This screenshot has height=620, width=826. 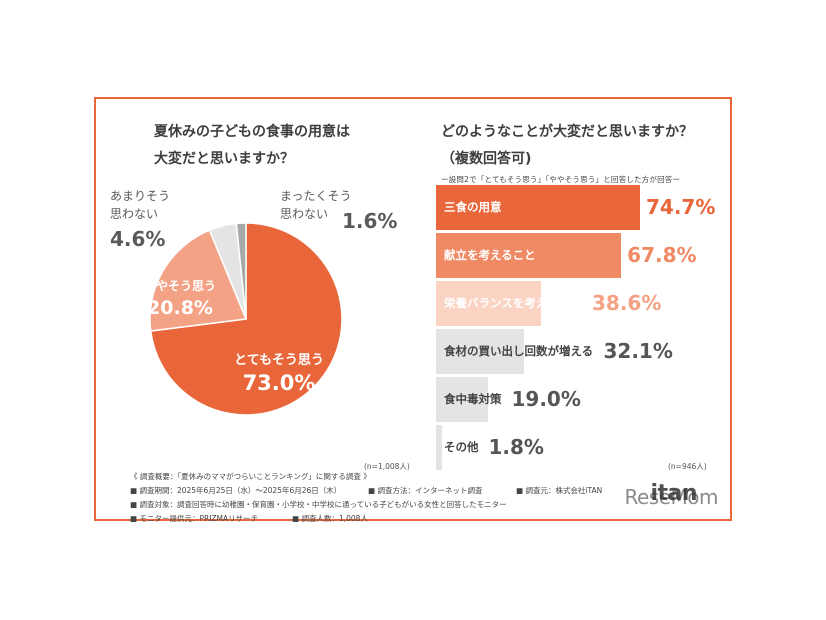 What do you see at coordinates (279, 360) in the screenshot?
I see `pie-label-very: とてもそう思う` at bounding box center [279, 360].